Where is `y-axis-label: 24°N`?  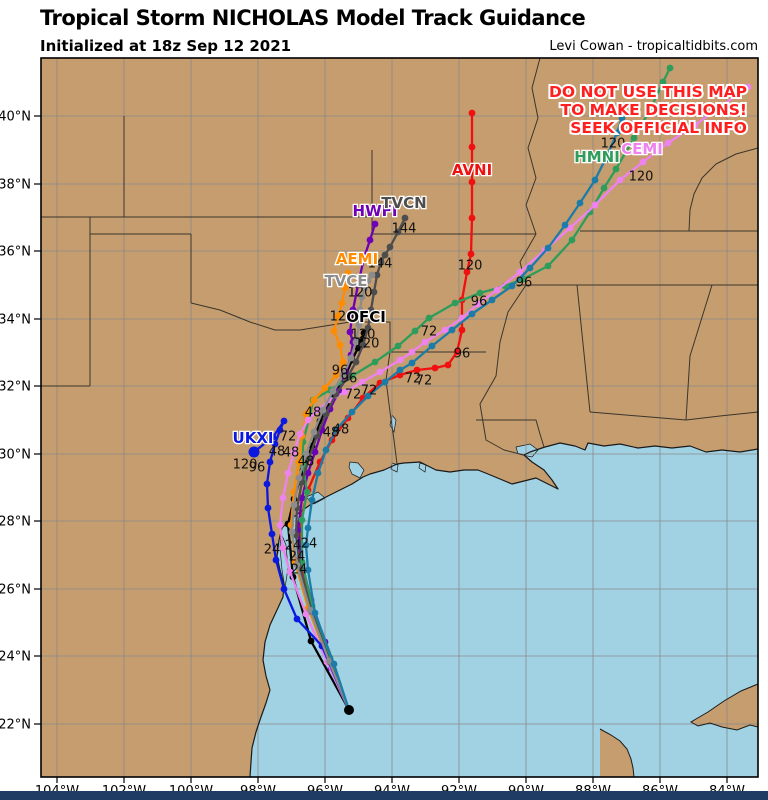 y-axis-label: 24°N is located at coordinates (15, 657).